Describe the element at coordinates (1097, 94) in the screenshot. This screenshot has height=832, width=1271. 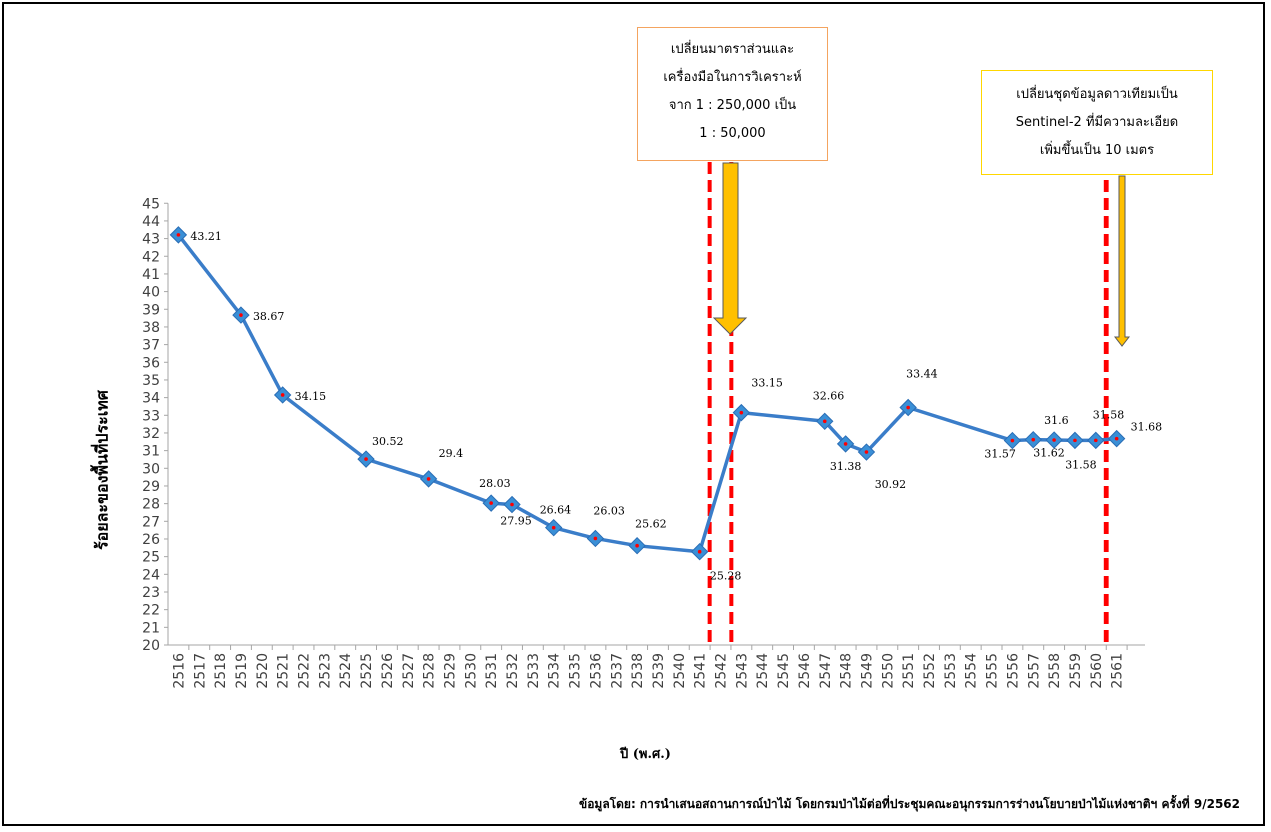
I see `annotation-line: เปลี่ยนชุดข้อมูลดาวเทียมเป็น` at that location.